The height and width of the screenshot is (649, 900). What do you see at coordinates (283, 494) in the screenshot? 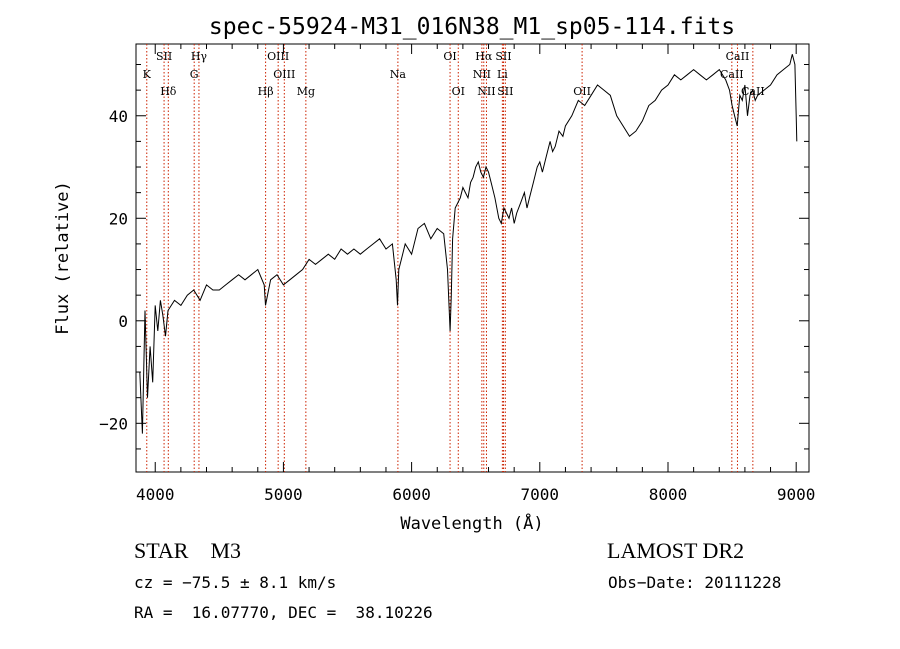
I see `x-tick-label: 5000` at bounding box center [283, 494].